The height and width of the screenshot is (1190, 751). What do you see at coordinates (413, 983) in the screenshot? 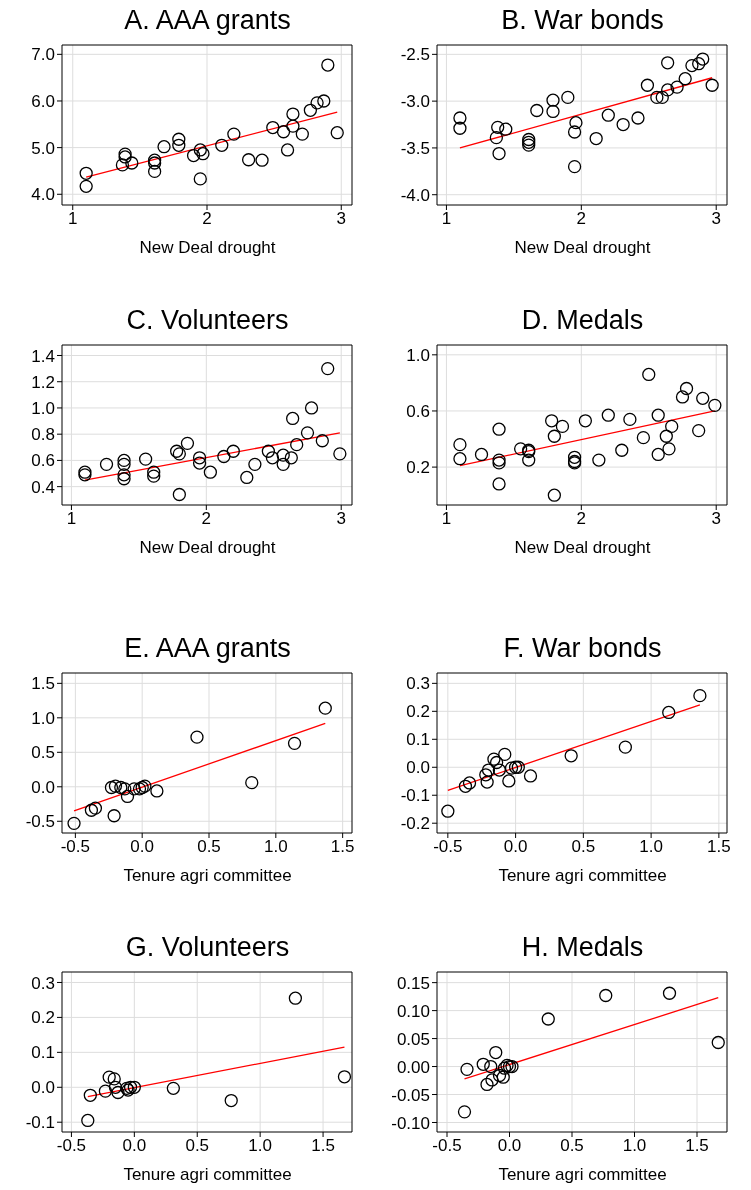
I see `y-tick-label: 0.15` at bounding box center [413, 983].